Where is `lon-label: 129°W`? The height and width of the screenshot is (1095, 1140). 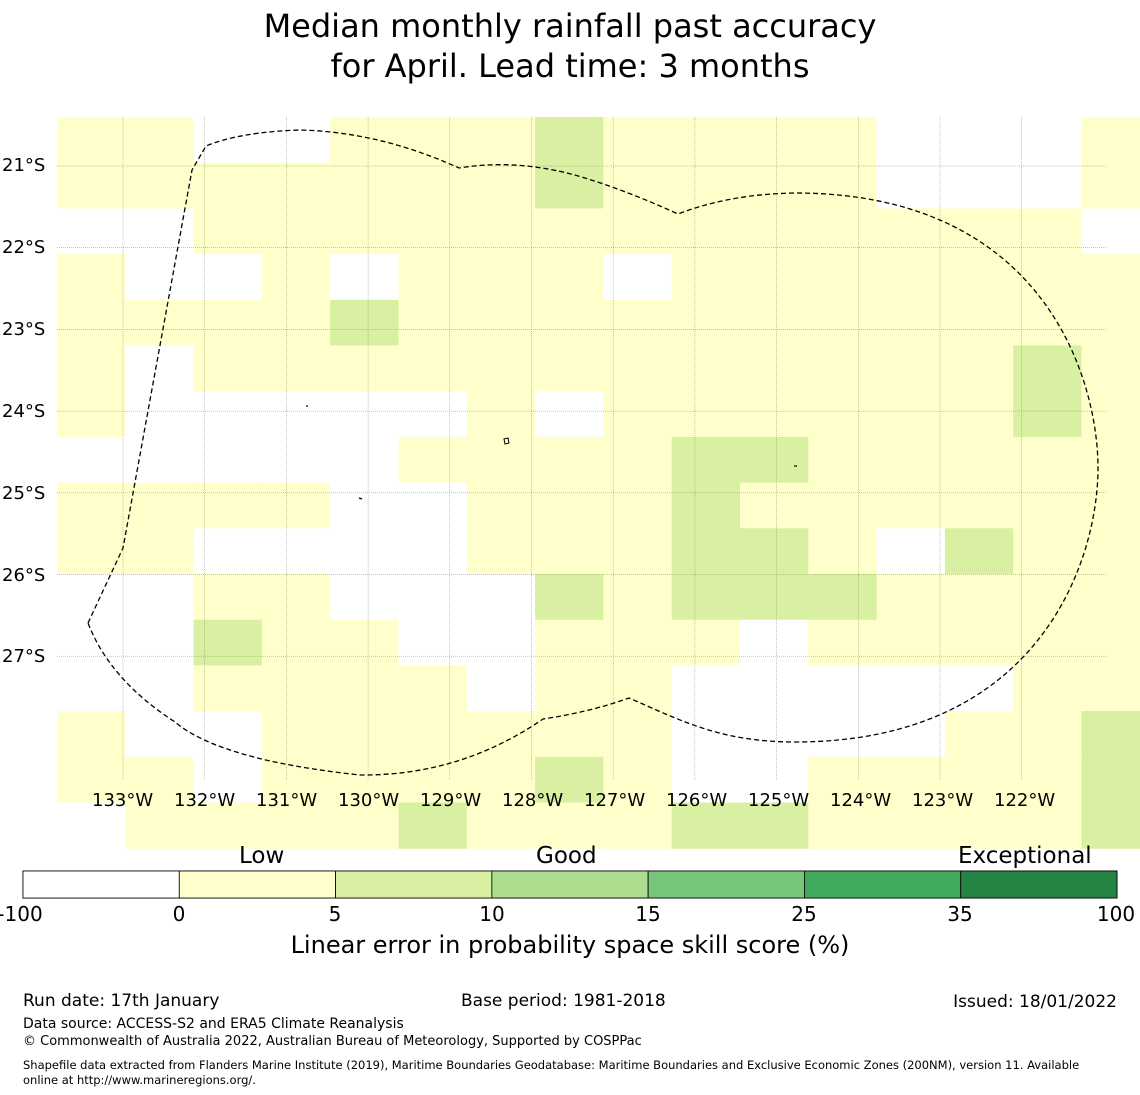
lon-label: 129°W is located at coordinates (451, 800).